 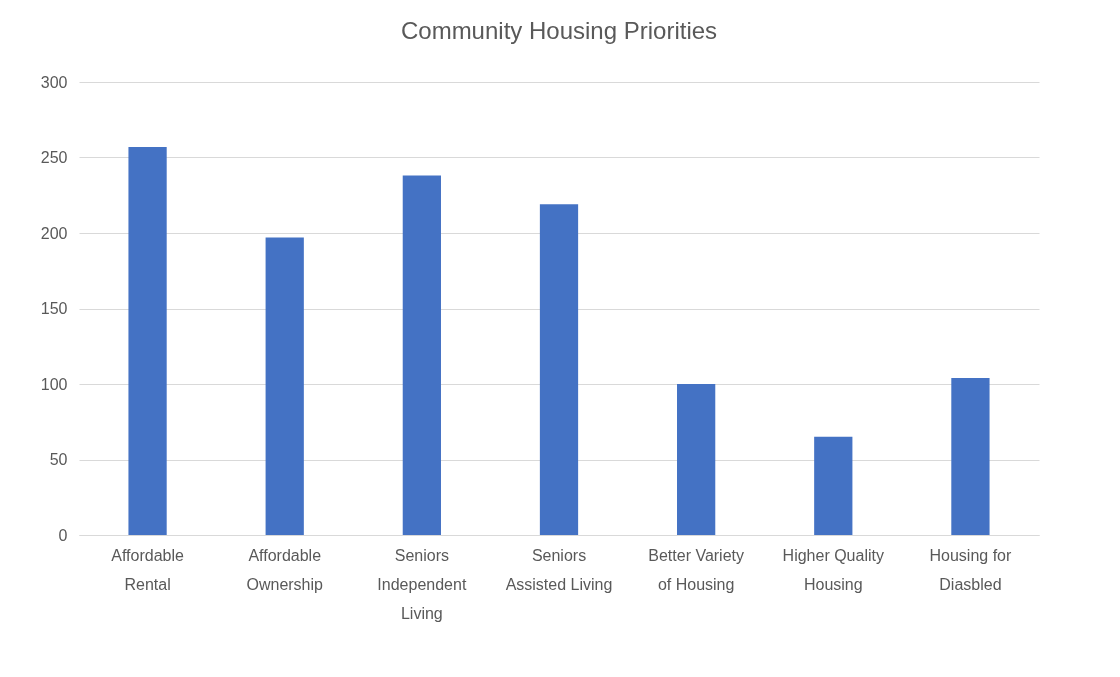 I want to click on x-tick-label: Higher Quality Housing, so click(x=833, y=569).